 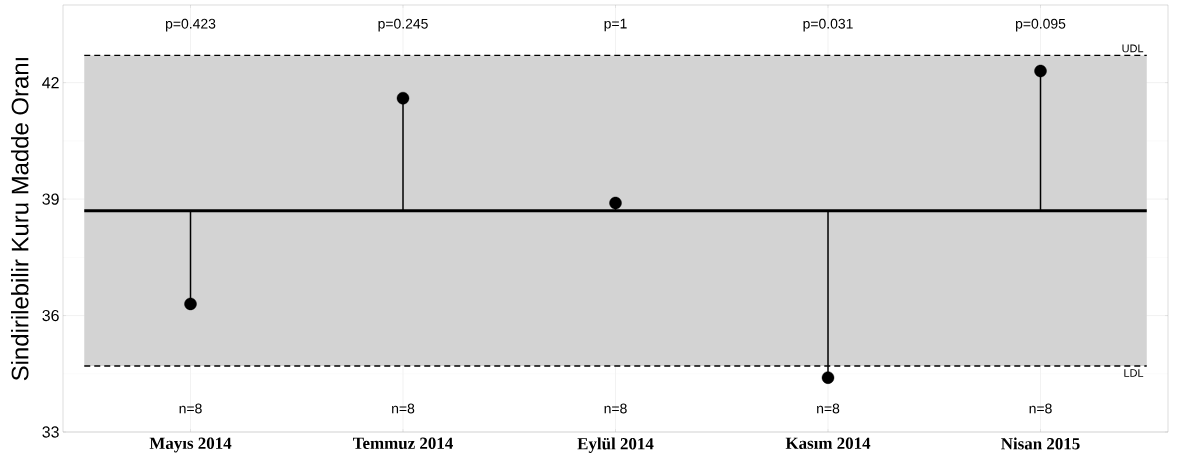 What do you see at coordinates (1040, 443) in the screenshot?
I see `x-tick-label: Nisan 2015` at bounding box center [1040, 443].